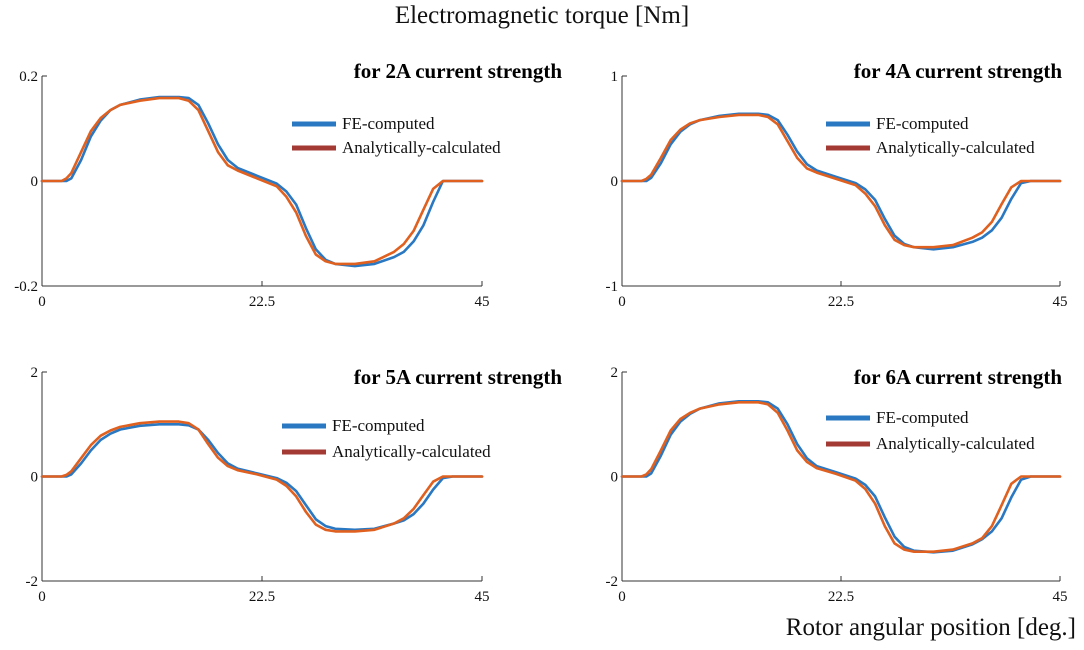 The image size is (1084, 650). I want to click on chart-title: for 2A current strength, so click(458, 71).